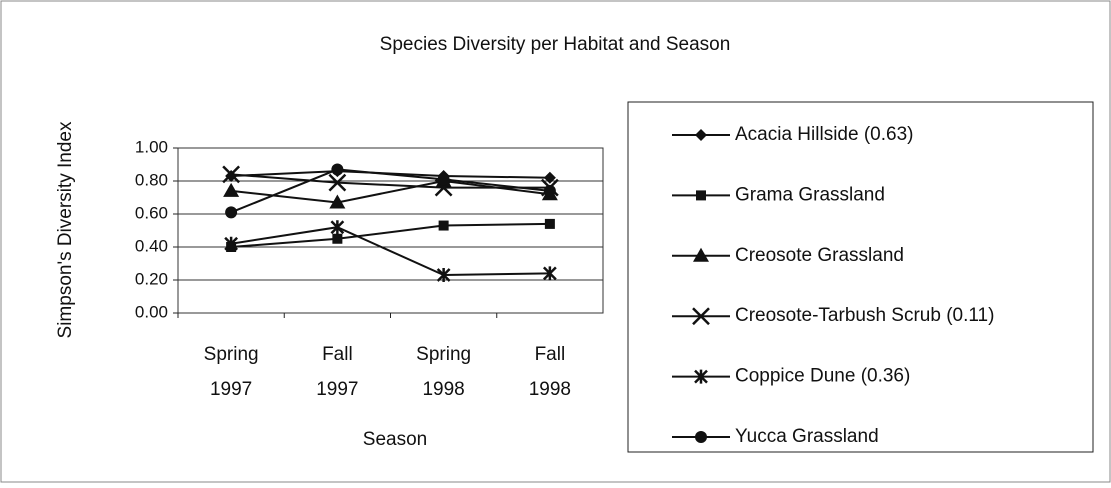 The height and width of the screenshot is (488, 1111). What do you see at coordinates (231, 372) in the screenshot?
I see `x-tick-label: Spring 1997` at bounding box center [231, 372].